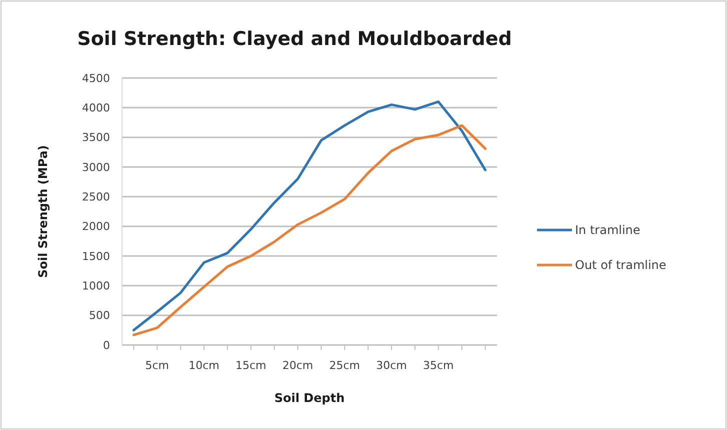  What do you see at coordinates (294, 39) in the screenshot?
I see `chart-title: Soil Strength: Clayed and Mouldboarded` at bounding box center [294, 39].